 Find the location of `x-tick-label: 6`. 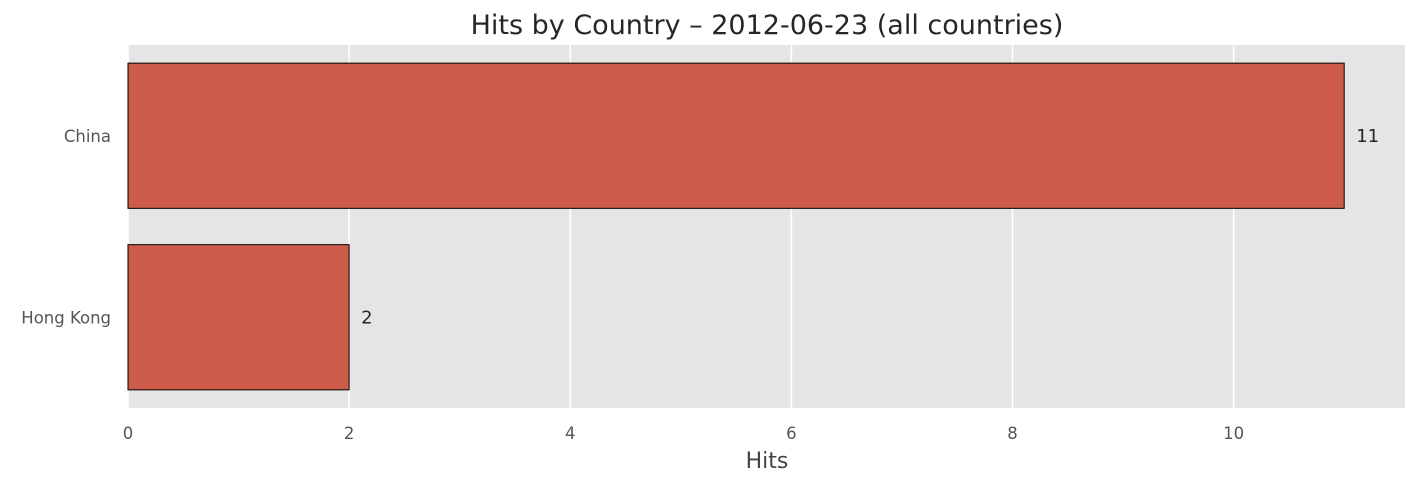

x-tick-label: 6 is located at coordinates (791, 433).